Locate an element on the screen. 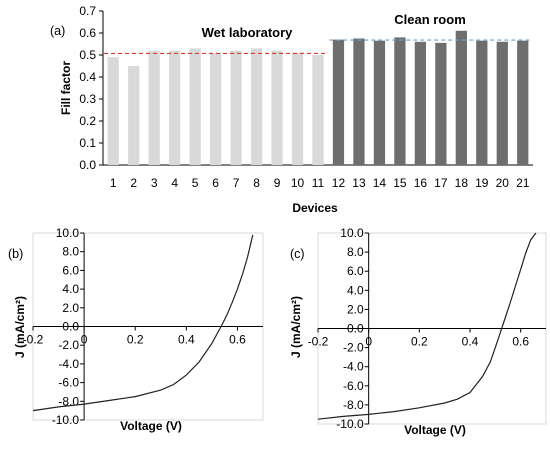 This screenshot has width=550, height=449. y-tick-label: 0.1 is located at coordinates (87, 143).